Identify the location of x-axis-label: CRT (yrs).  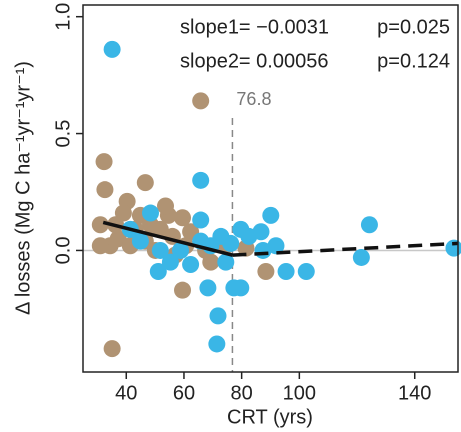
(270, 417).